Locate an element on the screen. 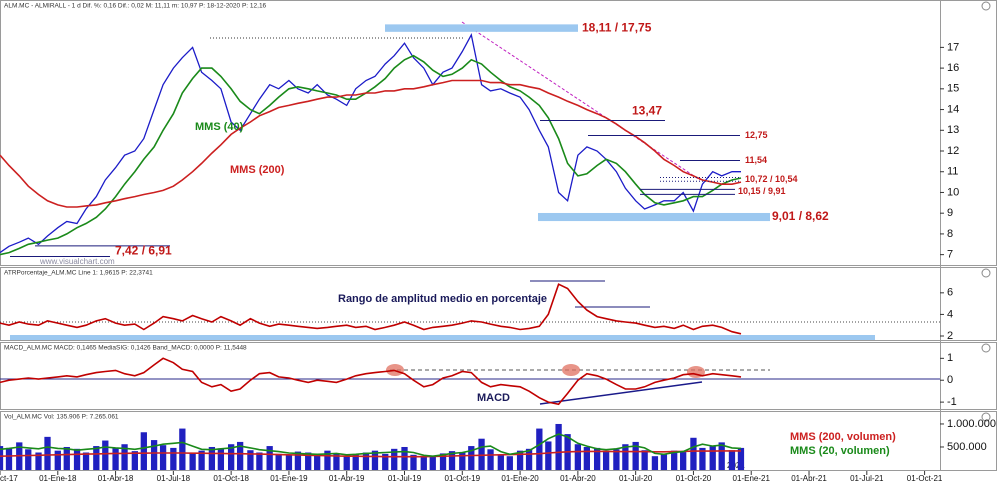  y-tick-label: 6 is located at coordinates (950, 293).